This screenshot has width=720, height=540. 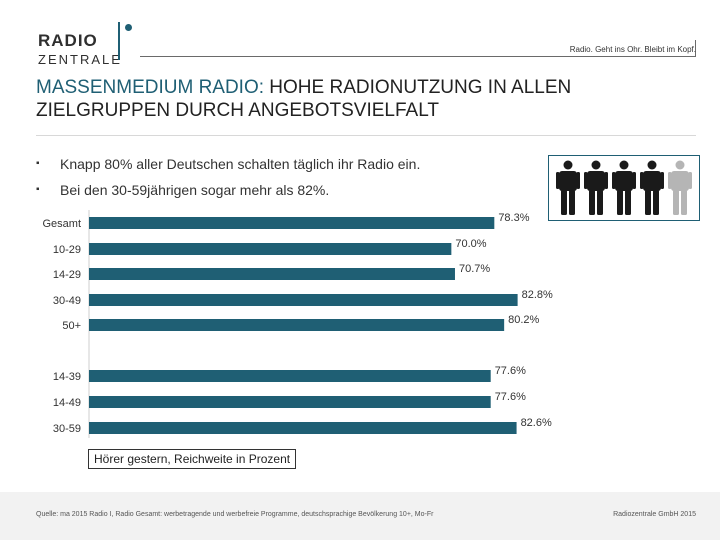 What do you see at coordinates (67, 429) in the screenshot?
I see `category-label: 30-59` at bounding box center [67, 429].